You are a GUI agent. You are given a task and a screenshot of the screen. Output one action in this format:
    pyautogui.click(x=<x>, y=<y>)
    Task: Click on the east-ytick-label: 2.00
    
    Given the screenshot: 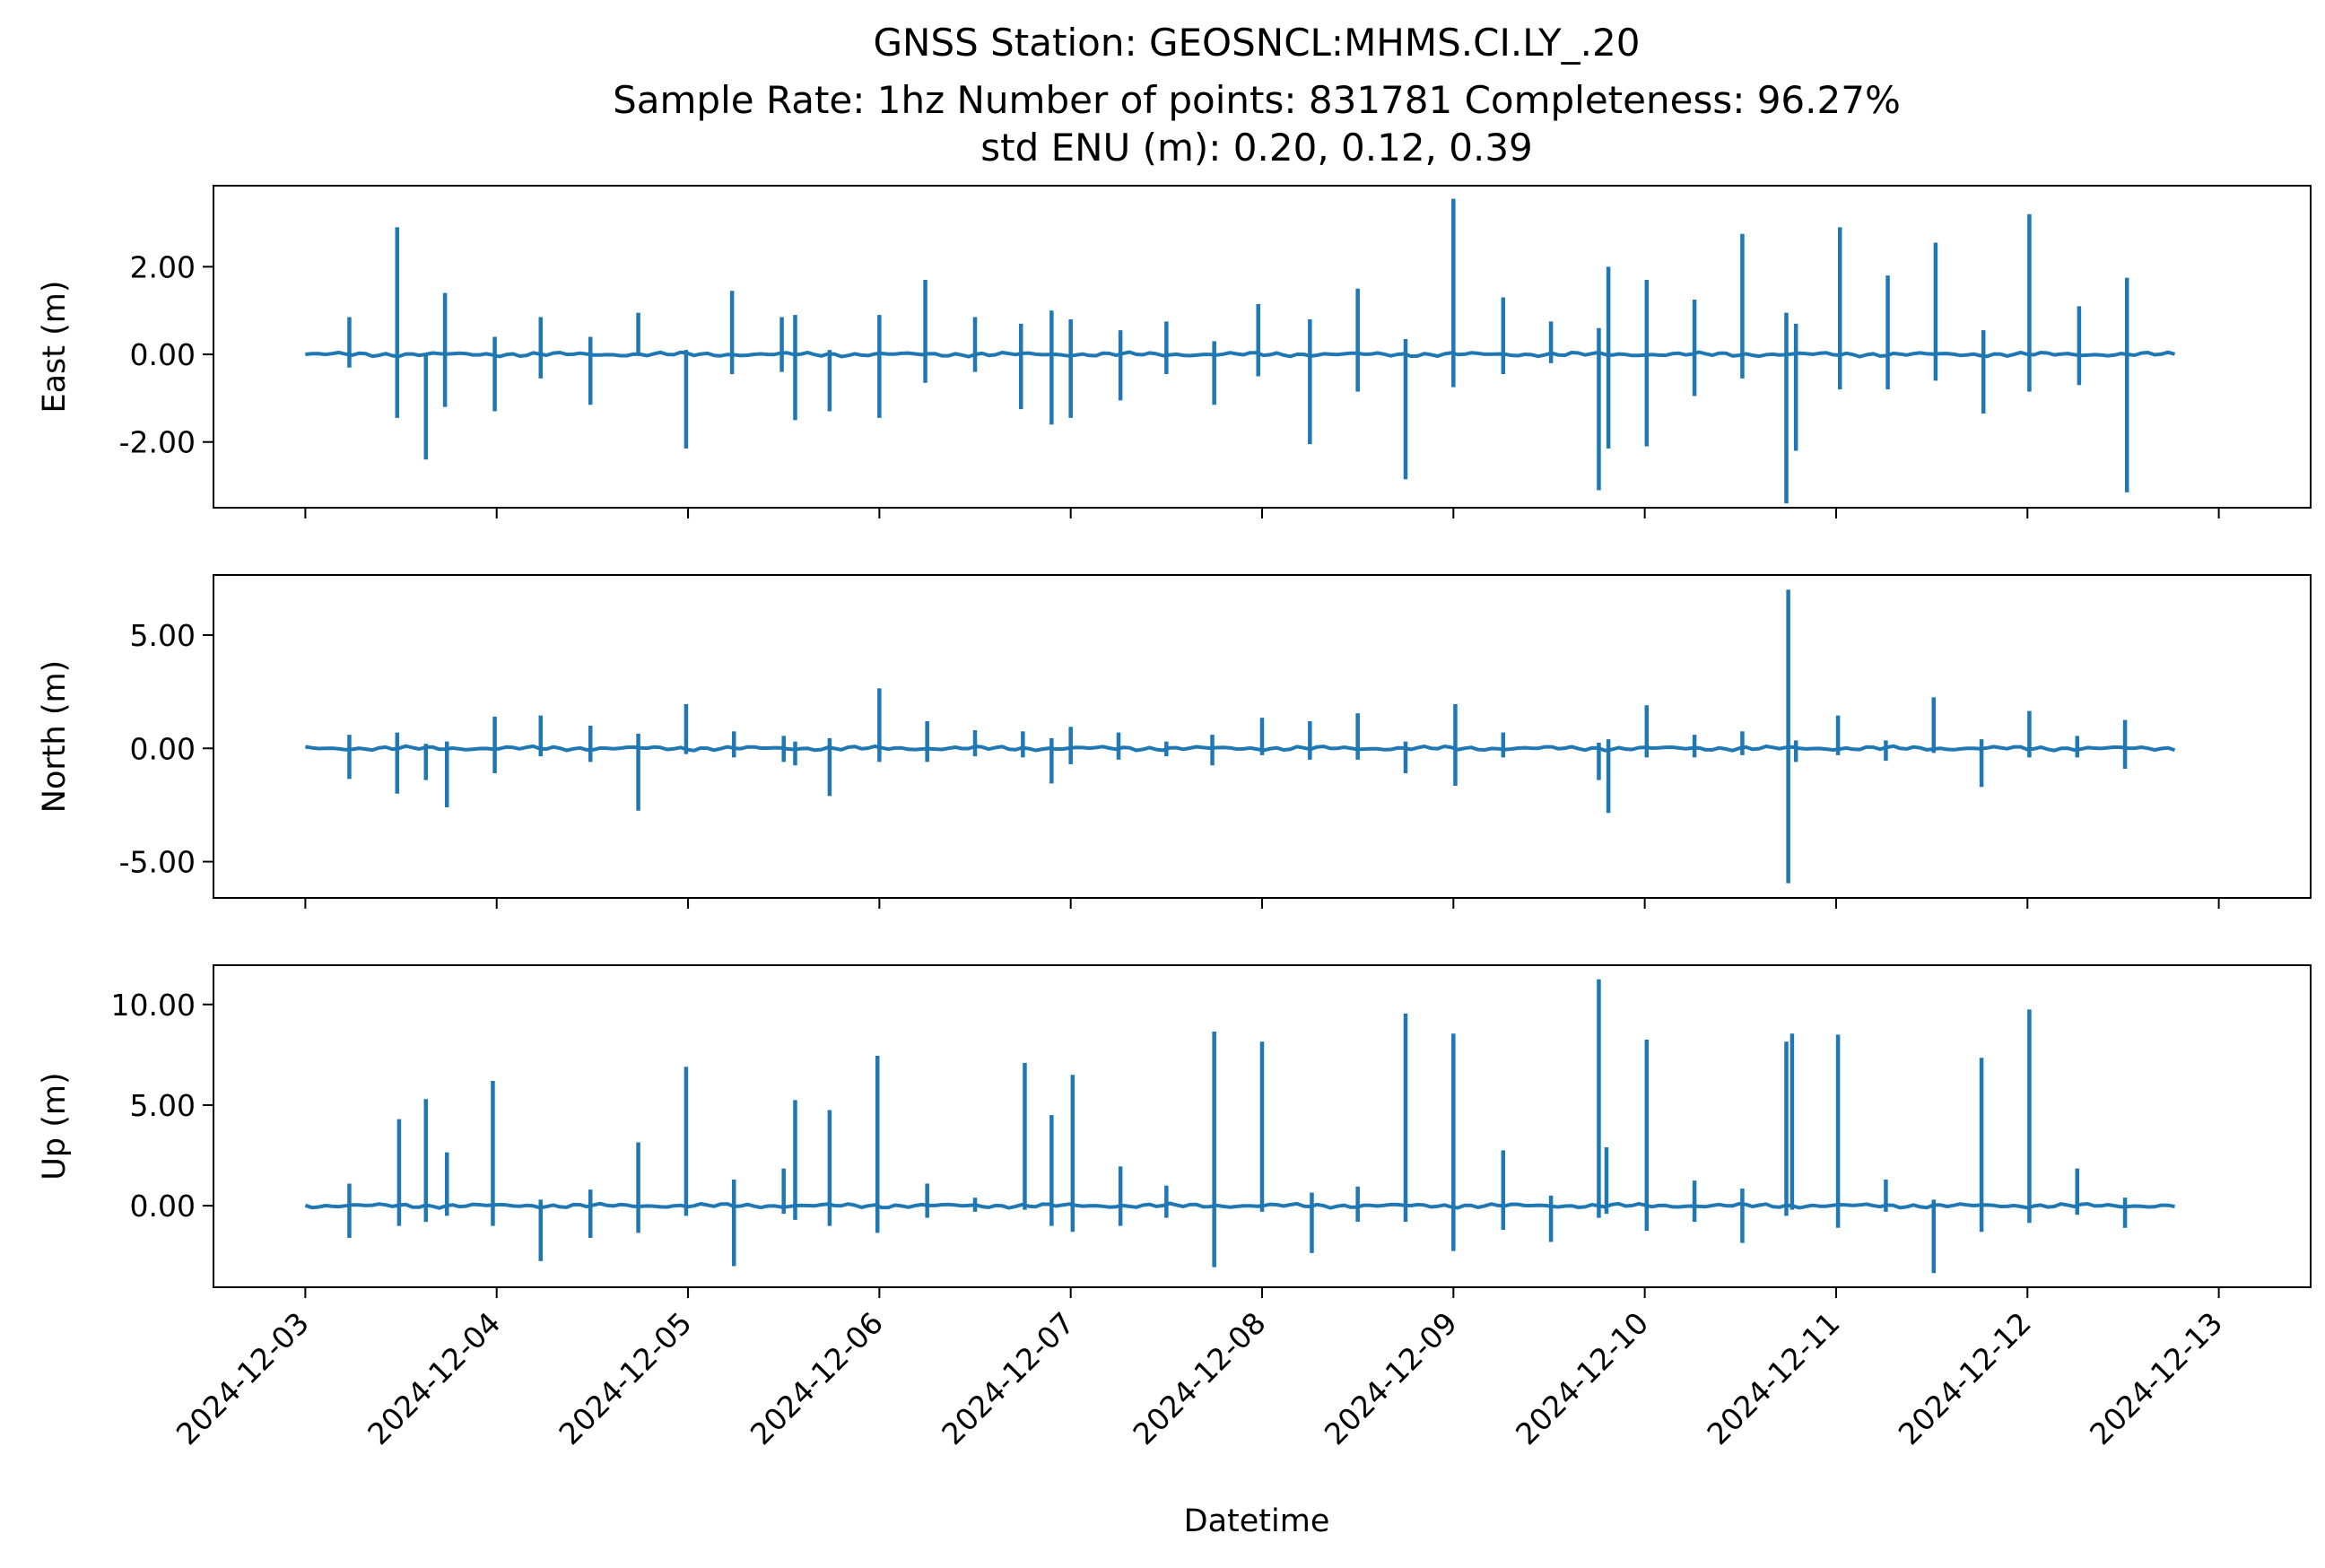 What is the action you would take?
    pyautogui.click(x=163, y=267)
    